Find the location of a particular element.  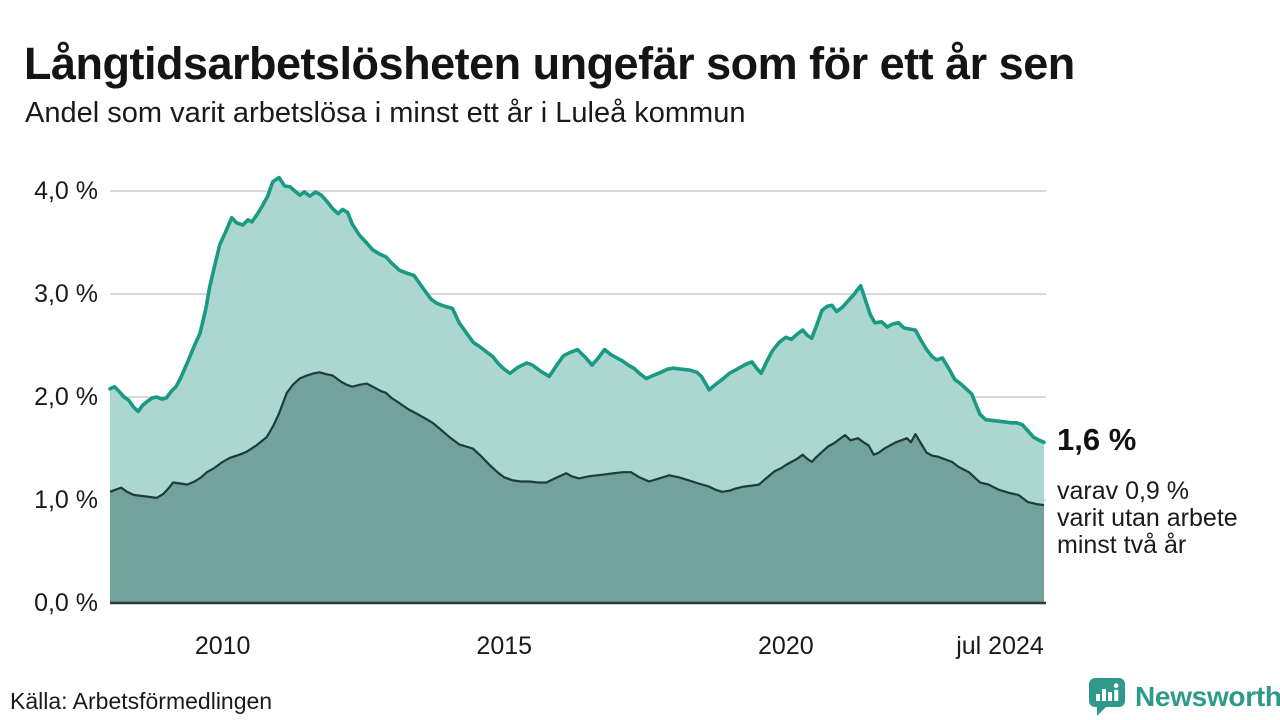

x-axis-tick-label: 2015 is located at coordinates (504, 646).